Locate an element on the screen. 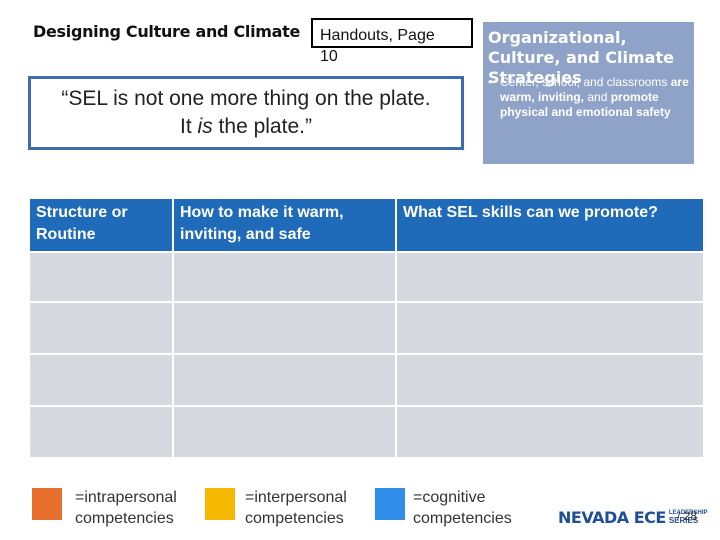  strategies-panel is located at coordinates (588, 93).